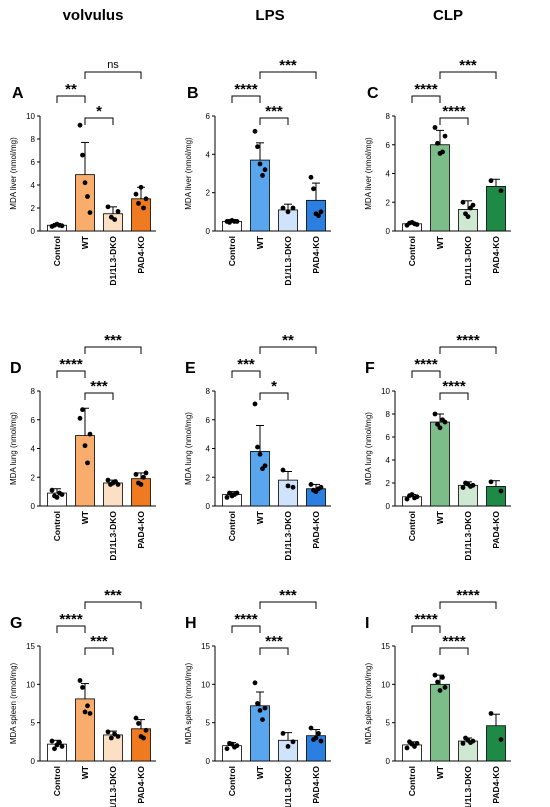 This screenshot has height=807, width=550. I want to click on bar-D1/1L3-DKO, so click(113, 494).